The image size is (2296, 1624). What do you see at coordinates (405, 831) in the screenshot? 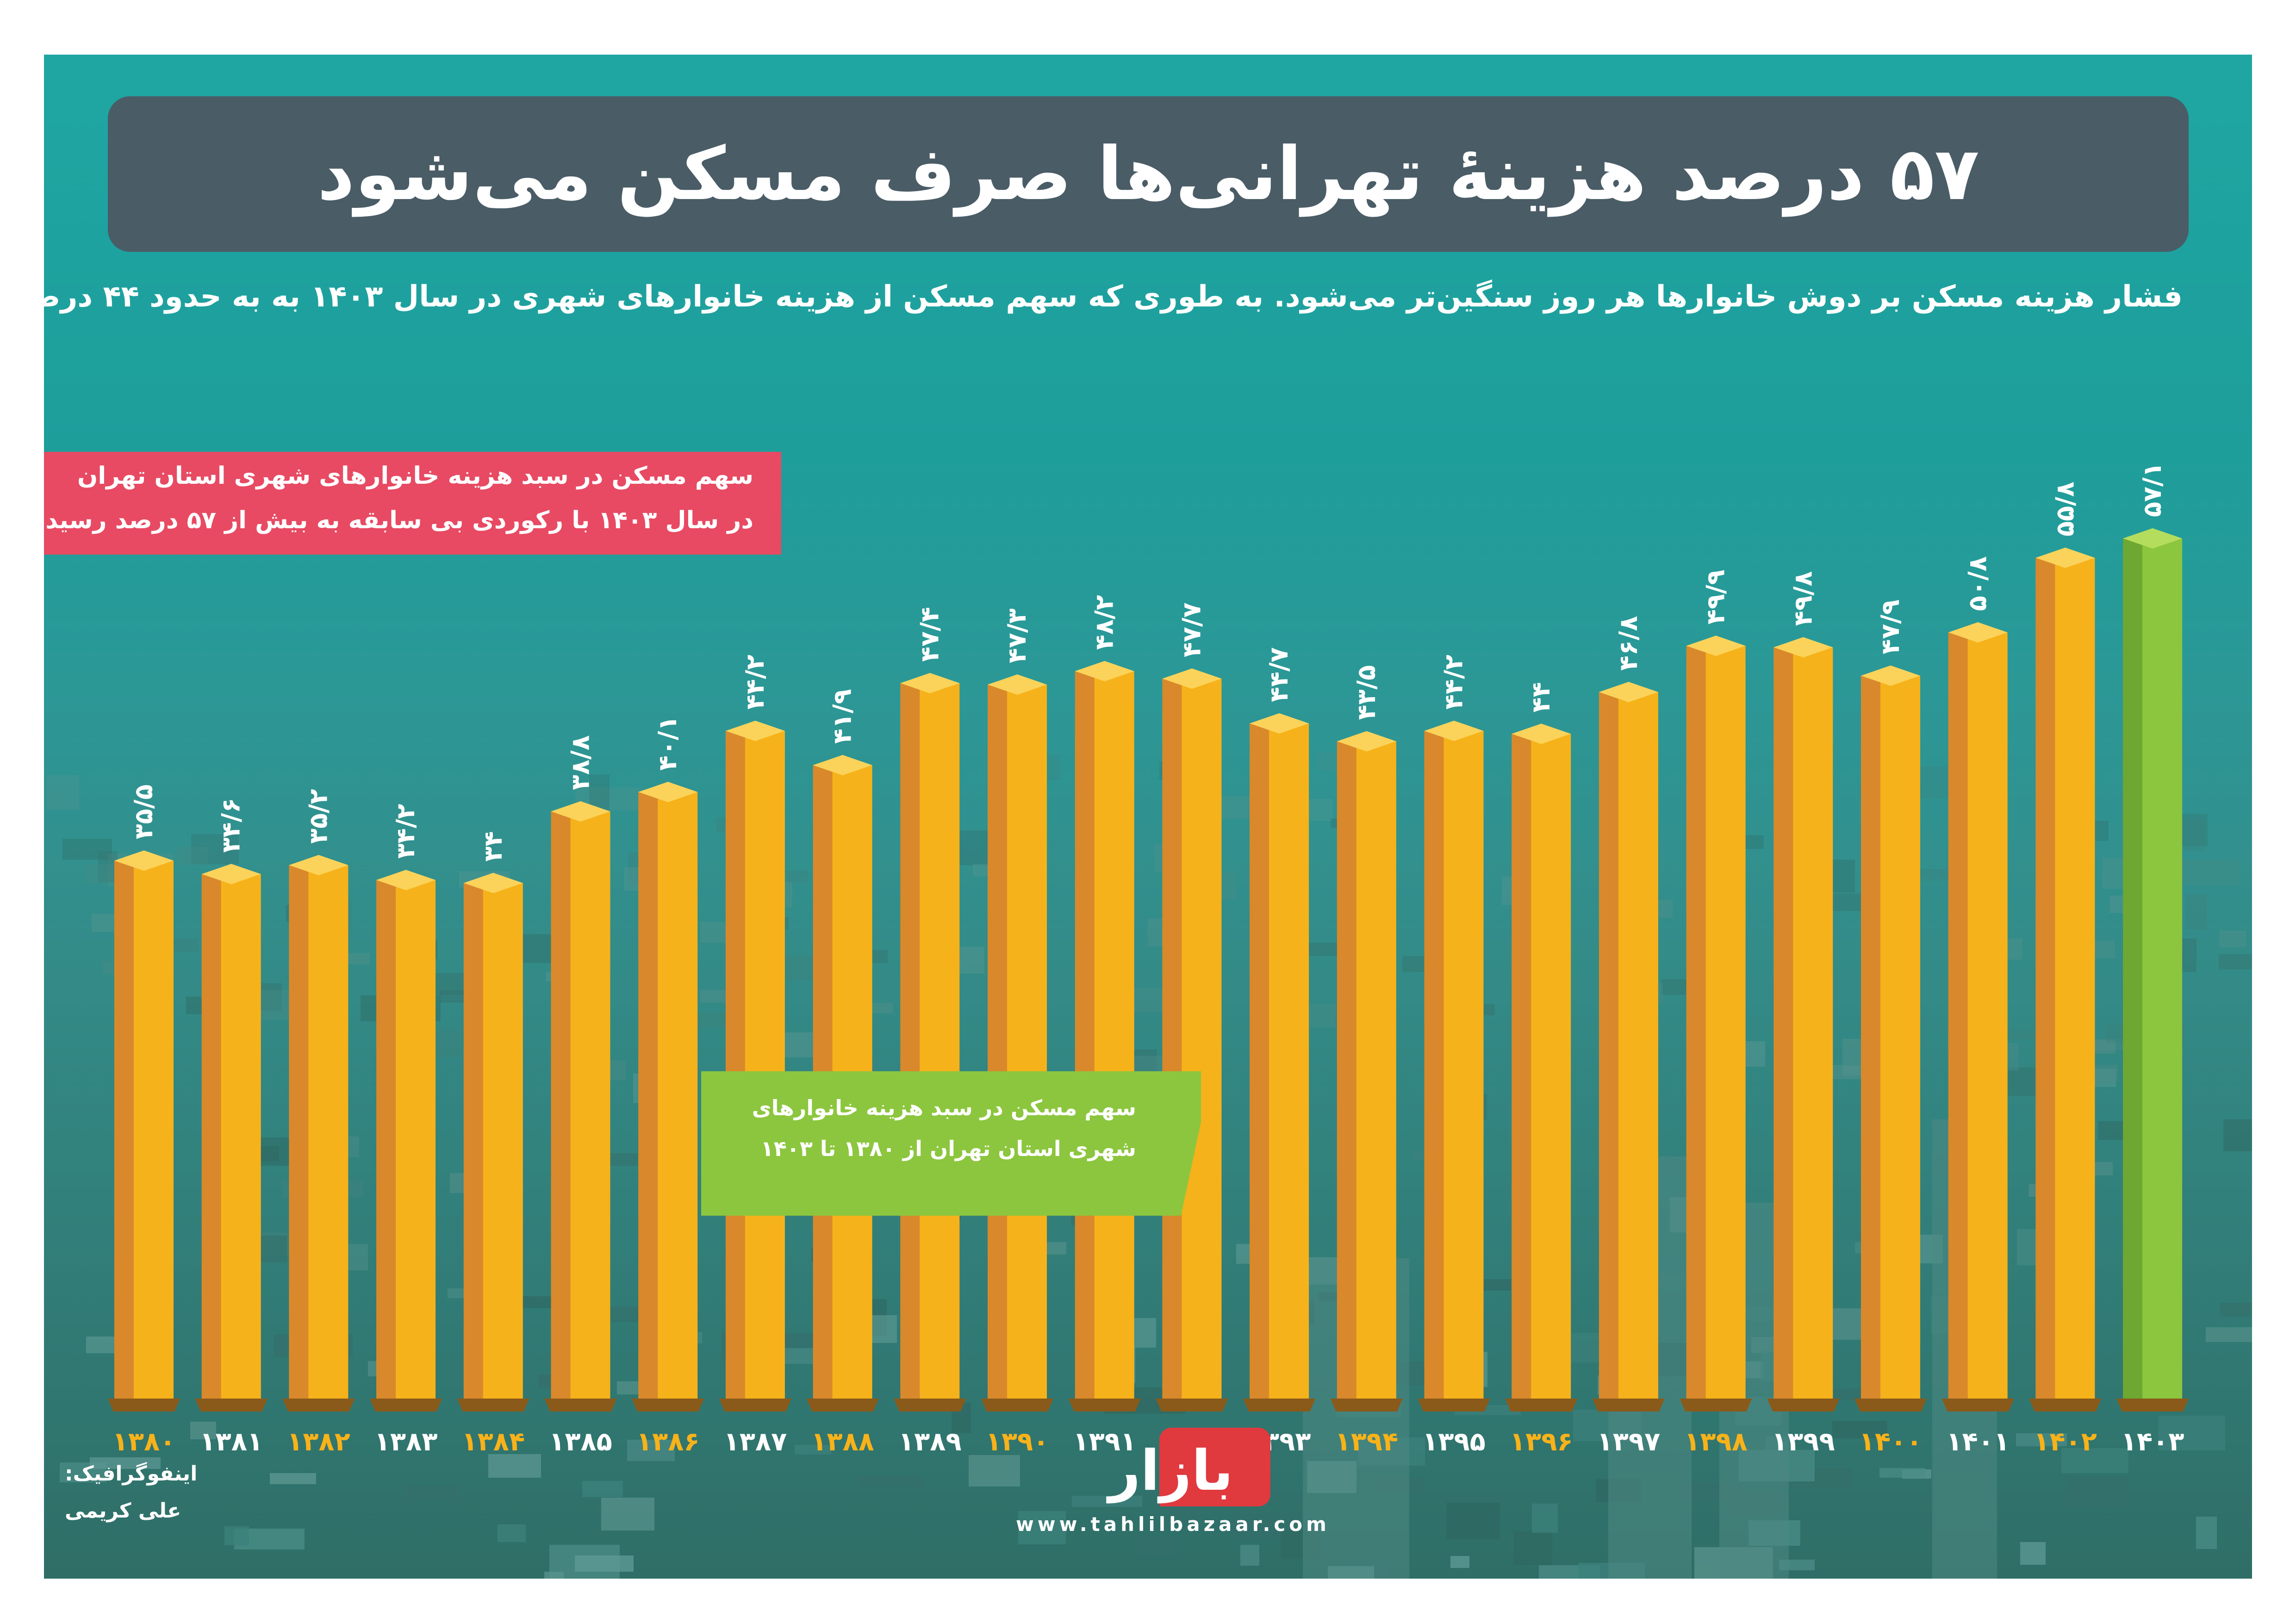
I see `data-label: ۳۴/۲` at bounding box center [405, 831].